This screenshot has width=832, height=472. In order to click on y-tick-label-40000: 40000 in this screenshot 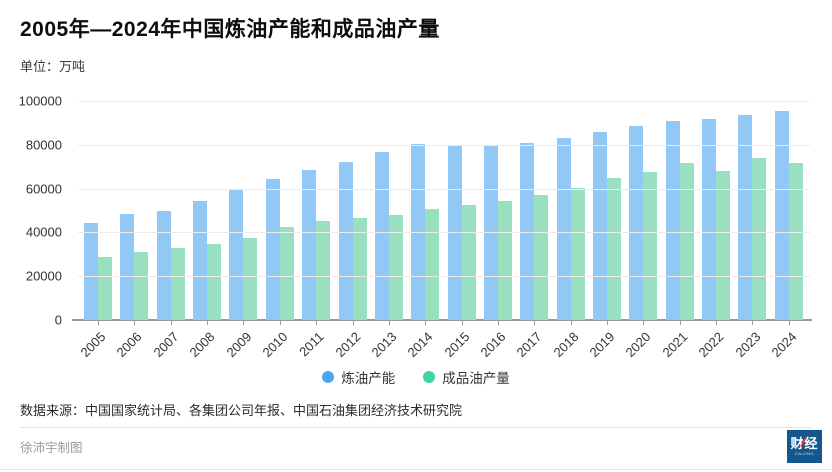, I will do `click(43, 232)`.